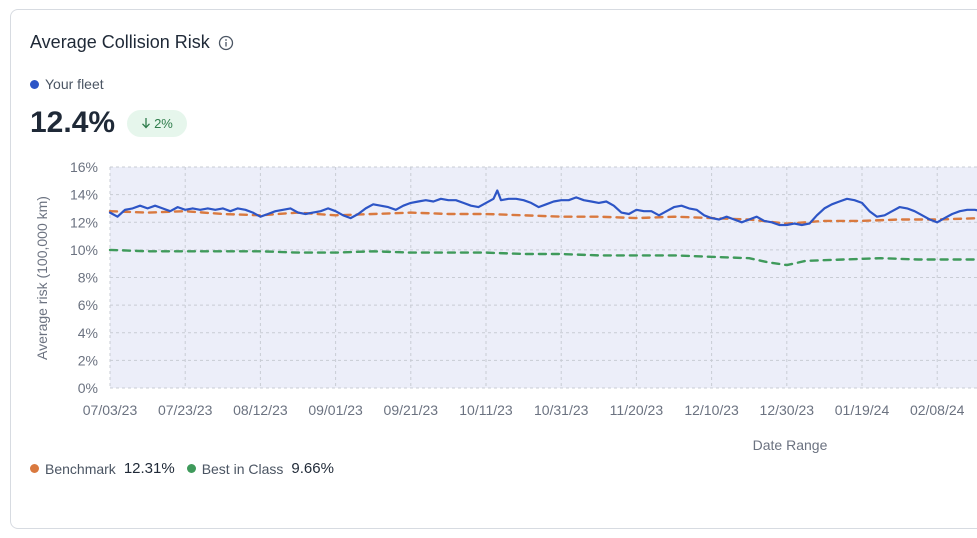 The width and height of the screenshot is (977, 538). I want to click on x-tick-label: 11/20/23, so click(637, 410).